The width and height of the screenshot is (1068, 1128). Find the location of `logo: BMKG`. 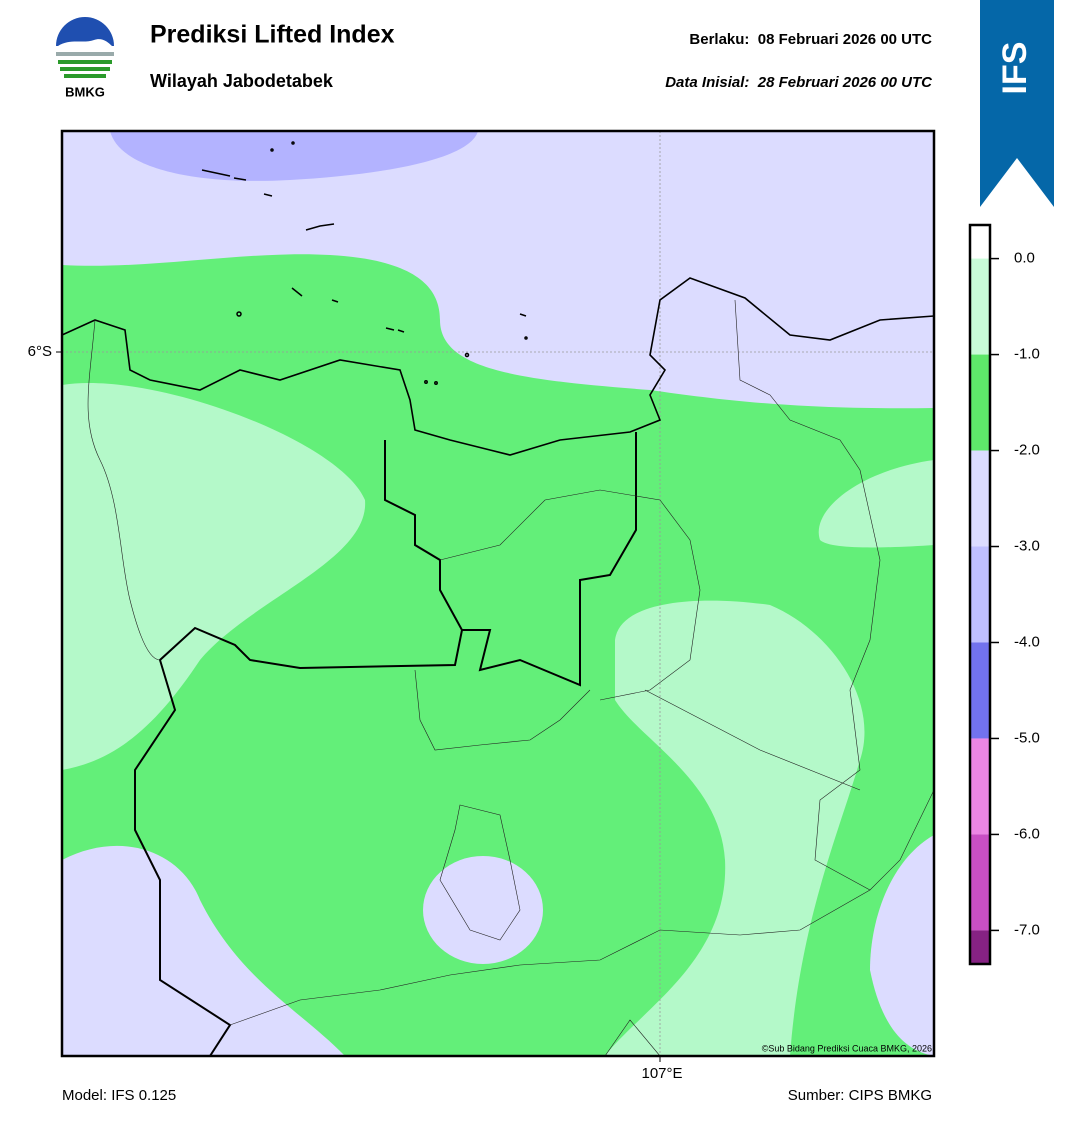

logo: BMKG is located at coordinates (85, 58).